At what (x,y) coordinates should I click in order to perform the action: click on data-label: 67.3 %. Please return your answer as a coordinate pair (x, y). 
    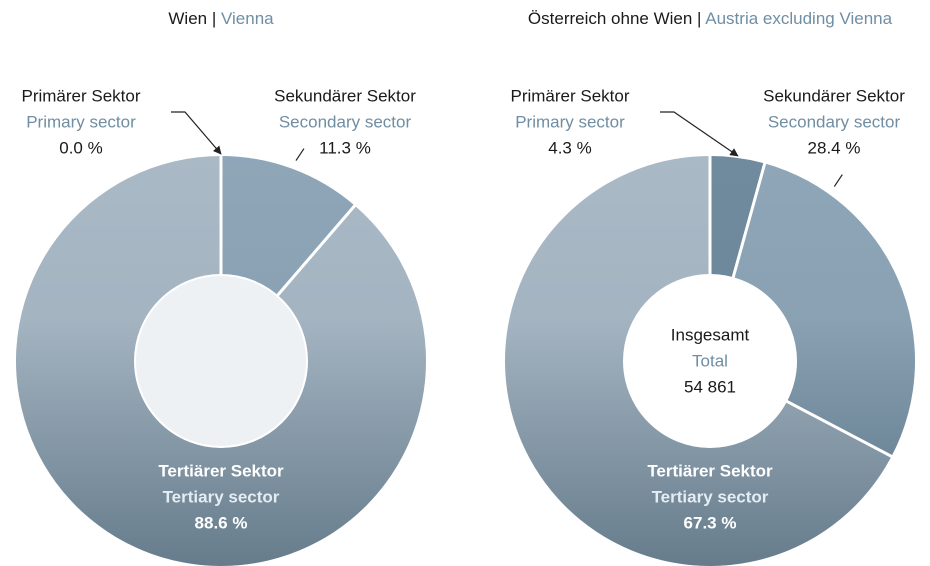
    Looking at the image, I should click on (710, 522).